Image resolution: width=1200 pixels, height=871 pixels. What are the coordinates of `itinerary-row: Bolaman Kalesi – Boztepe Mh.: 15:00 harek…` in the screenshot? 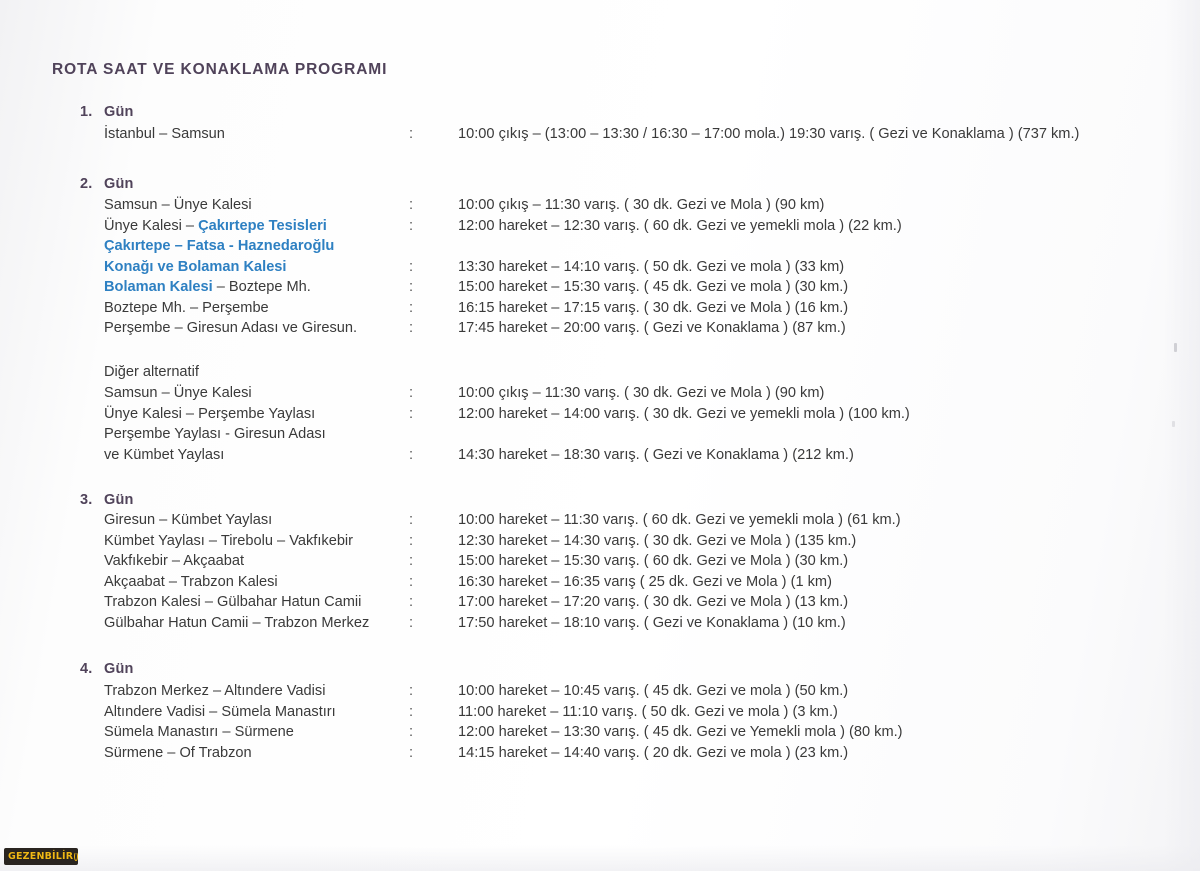 It's located at (600, 290).